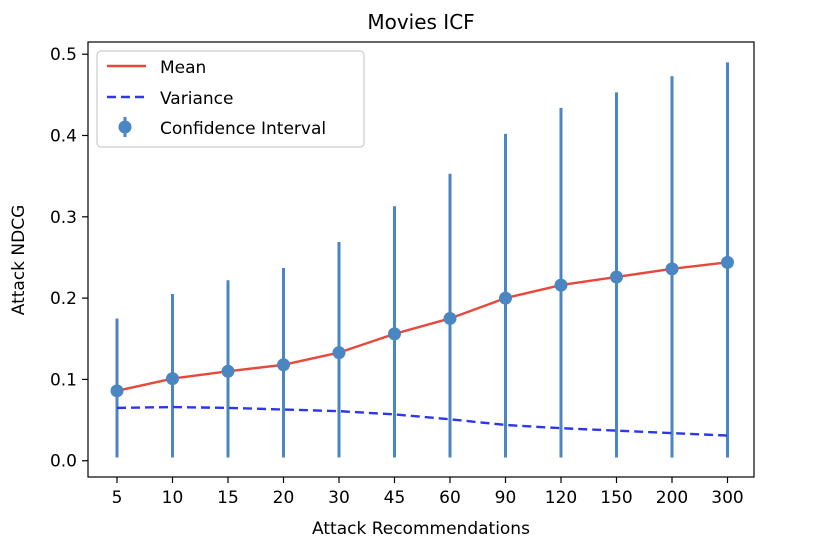 The height and width of the screenshot is (558, 816). Describe the element at coordinates (672, 498) in the screenshot. I see `x-tick-label: 200` at that location.